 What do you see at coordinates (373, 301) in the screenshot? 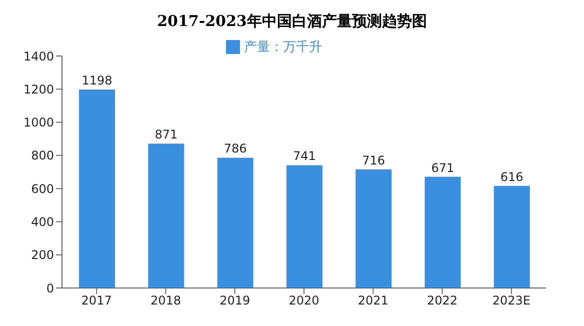
I see `x-tick-label: 2021` at bounding box center [373, 301].